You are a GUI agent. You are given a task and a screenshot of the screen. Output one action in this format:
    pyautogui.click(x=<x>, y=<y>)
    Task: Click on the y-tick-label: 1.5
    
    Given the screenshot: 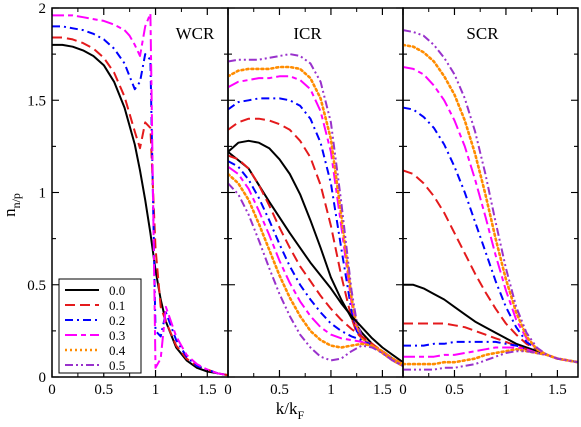 What is the action you would take?
    pyautogui.click(x=36, y=101)
    